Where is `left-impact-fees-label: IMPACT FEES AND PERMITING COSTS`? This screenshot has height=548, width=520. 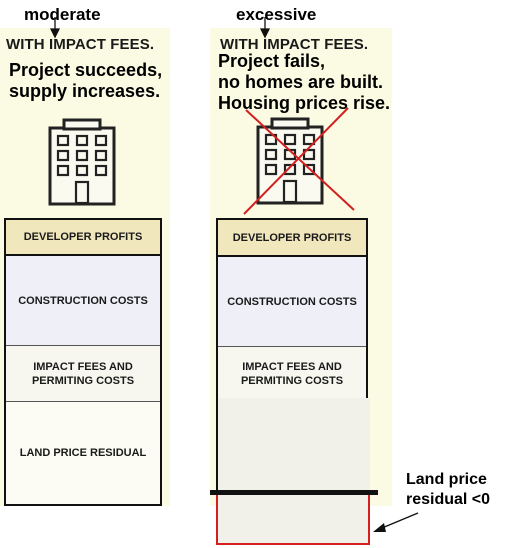 left-impact-fees-label: IMPACT FEES AND PERMITING COSTS is located at coordinates (83, 374).